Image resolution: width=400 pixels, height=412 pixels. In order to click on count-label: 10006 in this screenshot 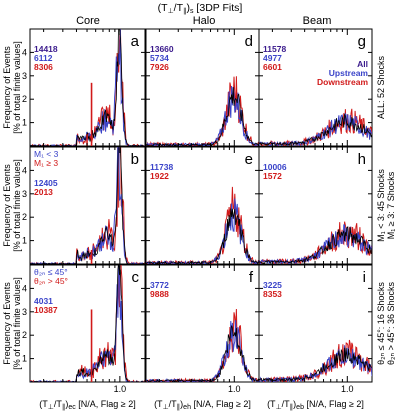, I will do `click(275, 167)`.